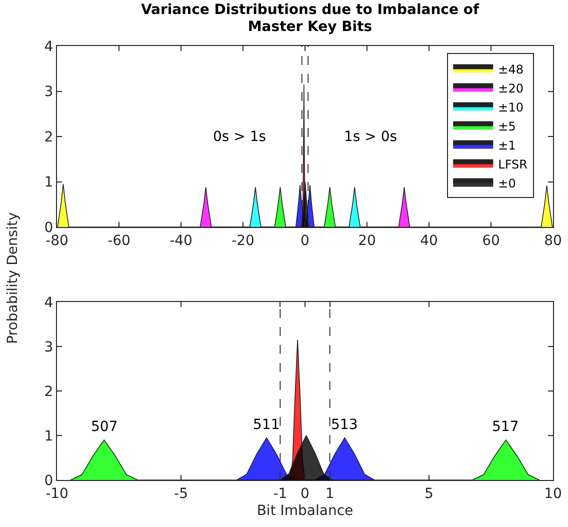 The image size is (568, 527). I want to click on x-tick-label: 10, so click(553, 494).